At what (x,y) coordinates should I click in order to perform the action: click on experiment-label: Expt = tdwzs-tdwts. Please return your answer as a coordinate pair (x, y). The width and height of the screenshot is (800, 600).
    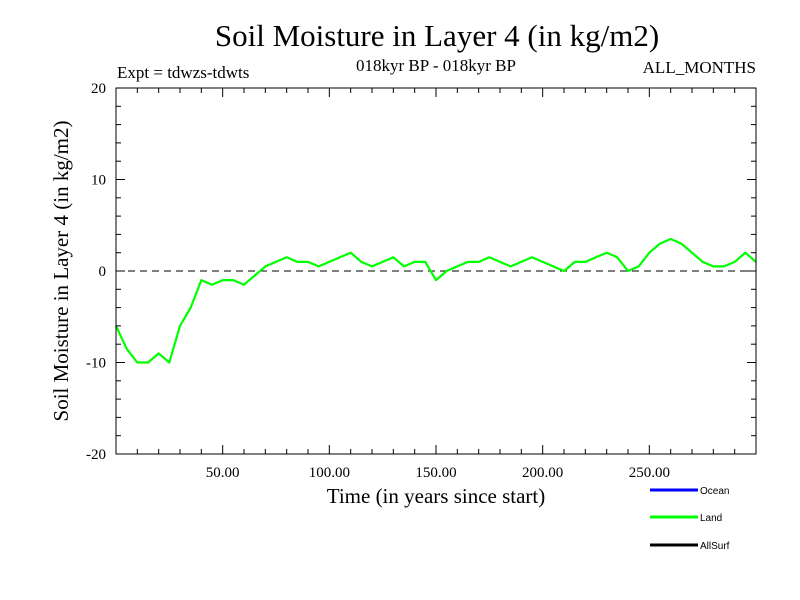
    Looking at the image, I should click on (183, 72).